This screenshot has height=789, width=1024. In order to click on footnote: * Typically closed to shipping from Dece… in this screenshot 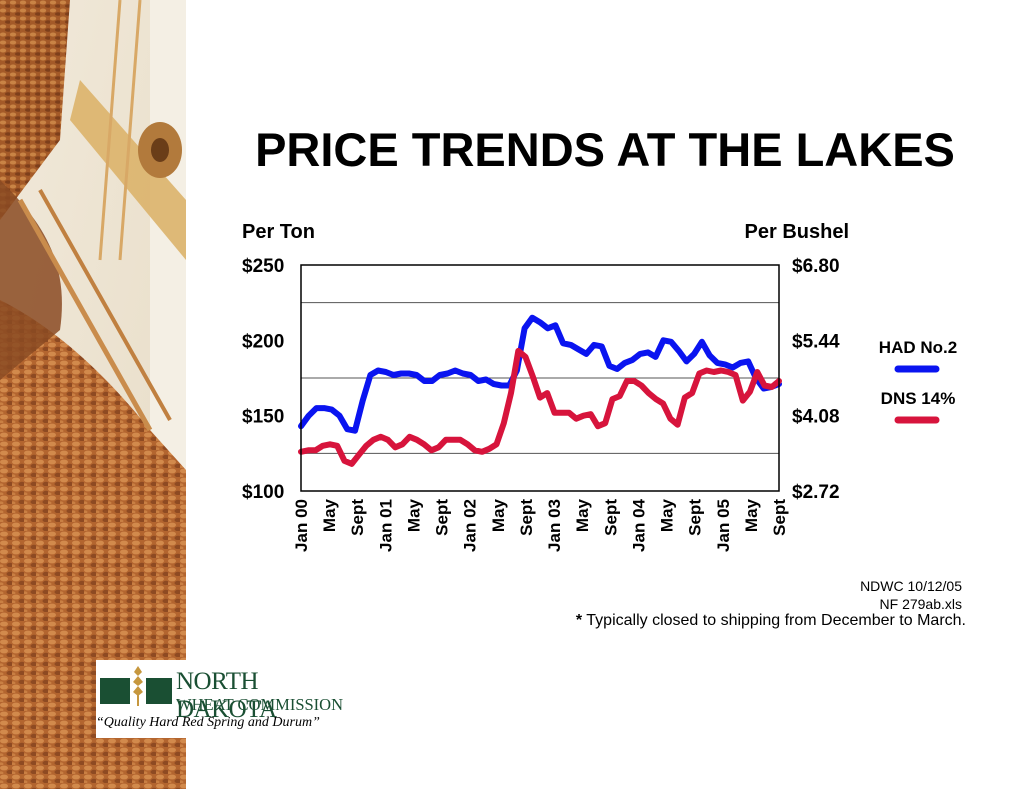, I will do `click(771, 621)`.